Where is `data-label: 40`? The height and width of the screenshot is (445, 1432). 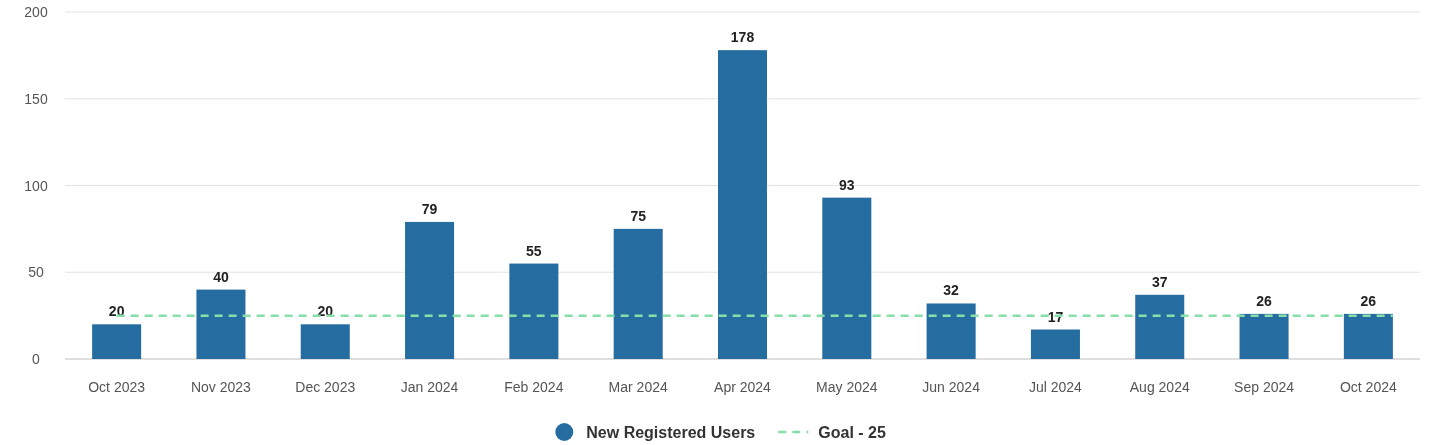 data-label: 40 is located at coordinates (221, 276).